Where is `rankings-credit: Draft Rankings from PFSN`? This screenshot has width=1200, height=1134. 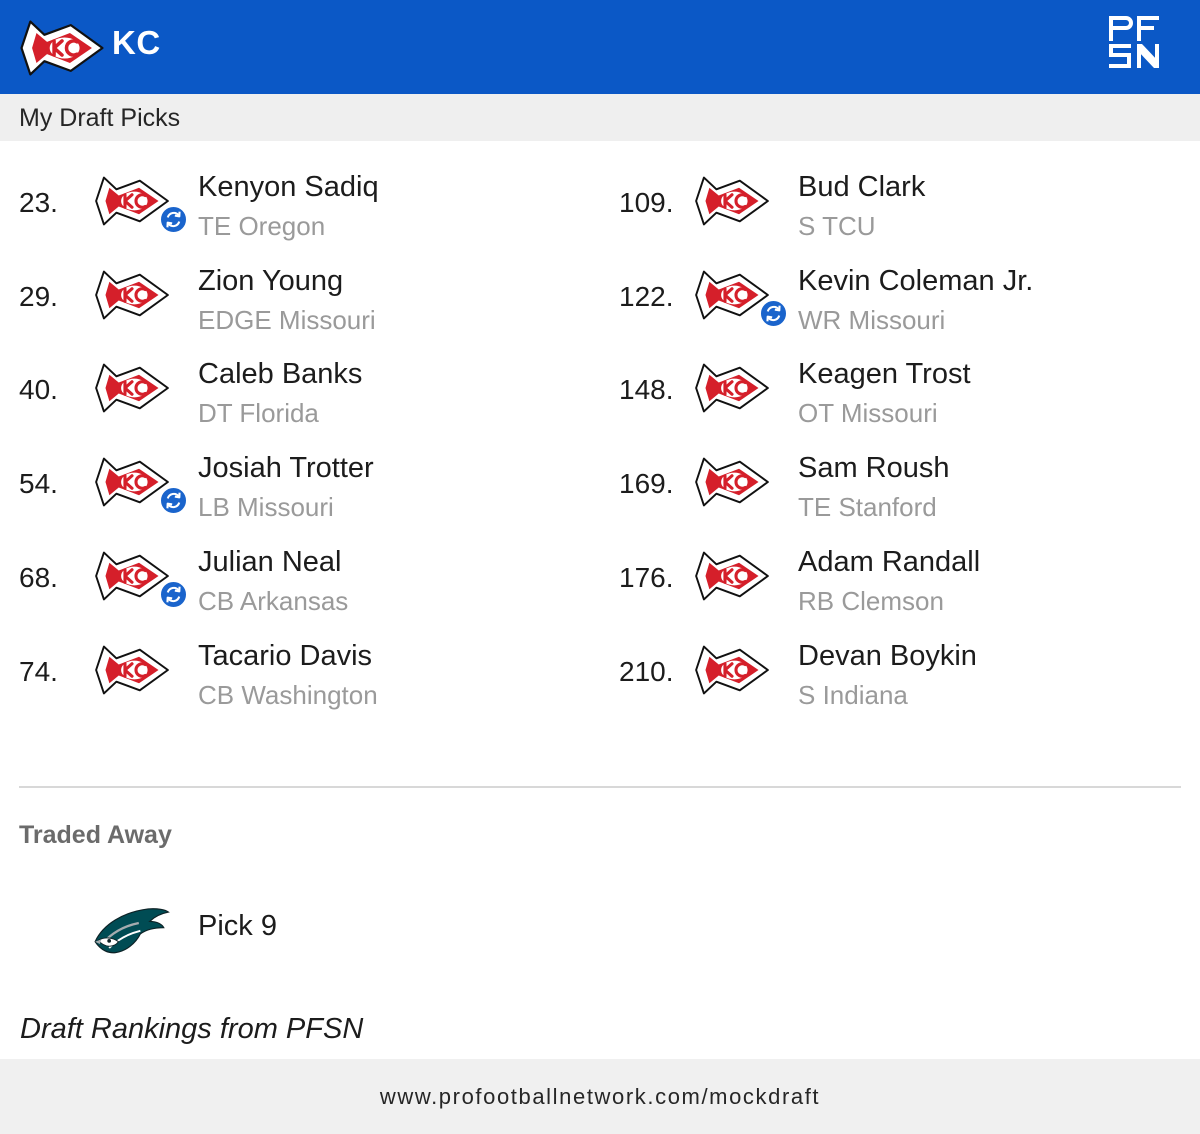
rankings-credit: Draft Rankings from PFSN is located at coordinates (192, 1029).